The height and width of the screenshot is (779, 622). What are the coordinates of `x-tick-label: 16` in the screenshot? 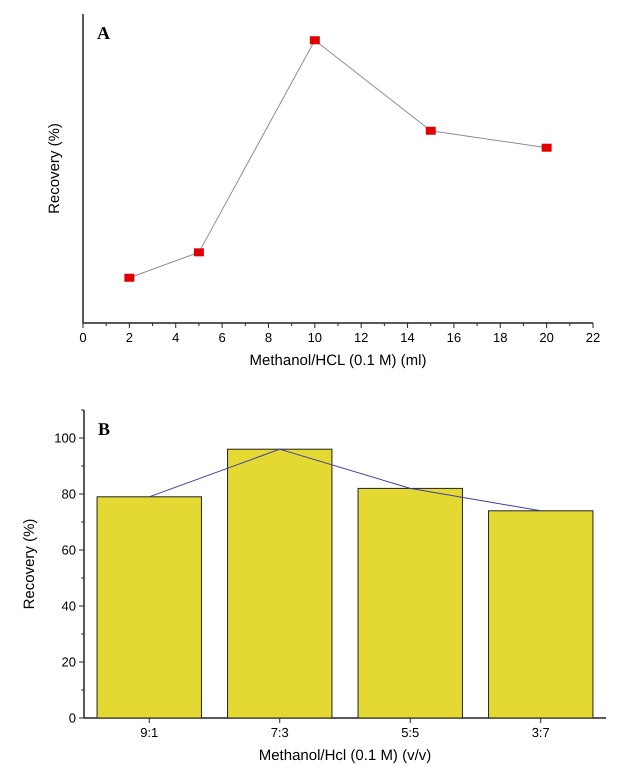 It's located at (454, 337).